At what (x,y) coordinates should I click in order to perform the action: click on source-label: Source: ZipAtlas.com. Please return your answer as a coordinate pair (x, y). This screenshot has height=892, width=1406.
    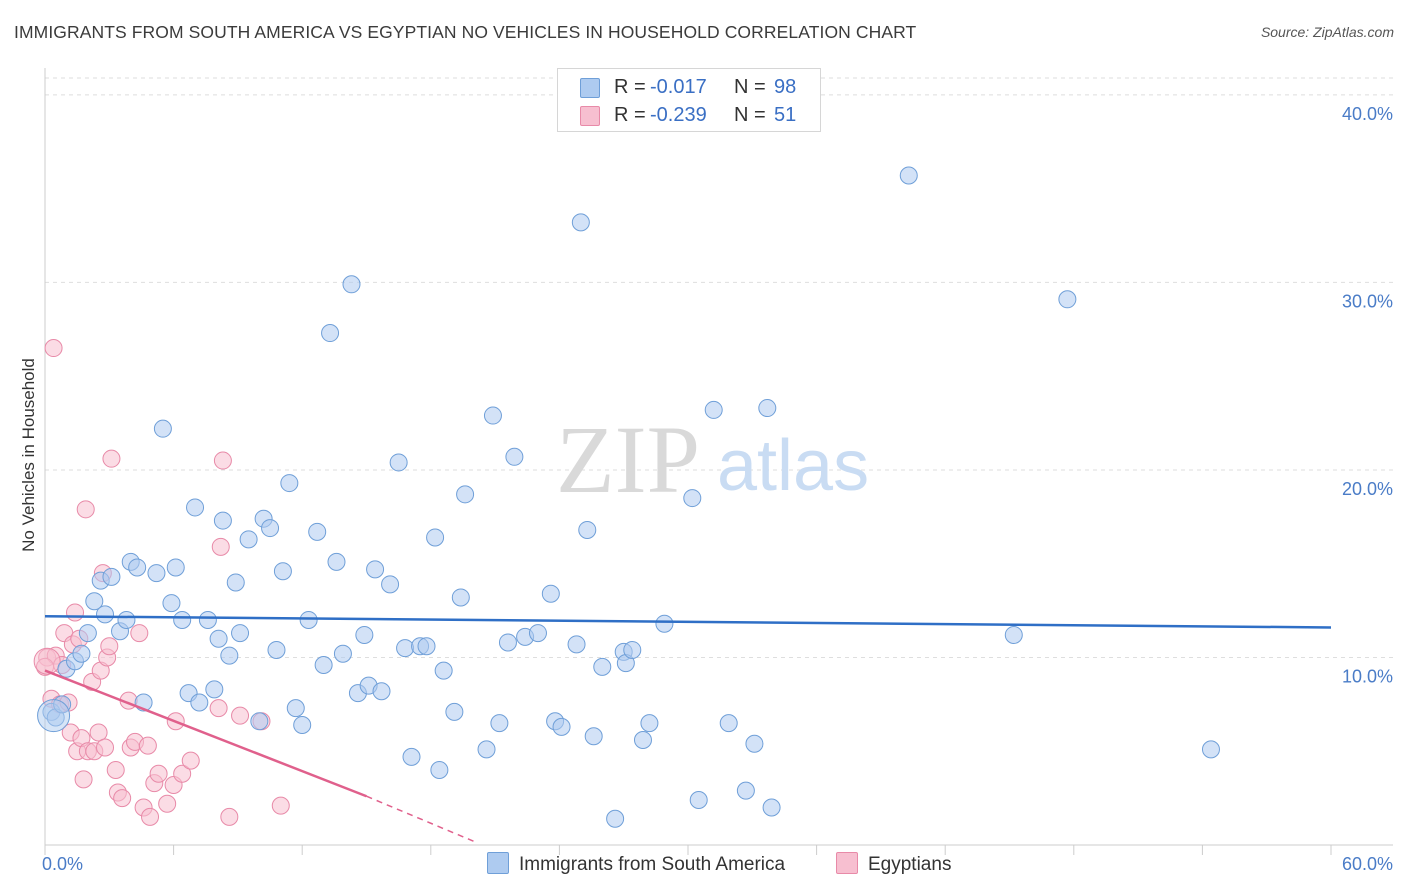
    Looking at the image, I should click on (1327, 32).